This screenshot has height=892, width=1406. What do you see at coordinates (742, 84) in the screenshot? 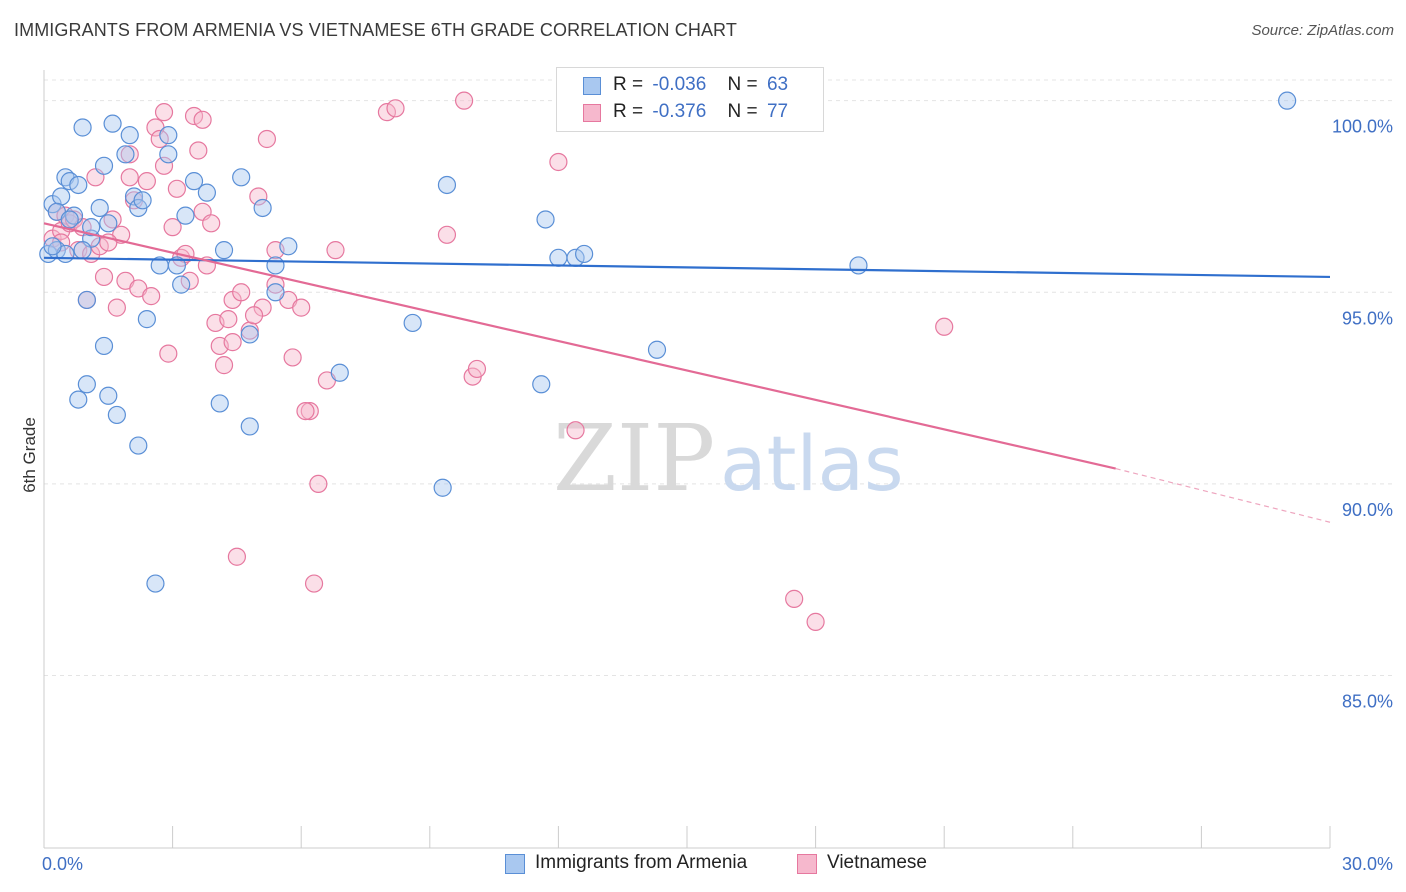
I see `legend-armenia-n-label: N =` at bounding box center [742, 84].